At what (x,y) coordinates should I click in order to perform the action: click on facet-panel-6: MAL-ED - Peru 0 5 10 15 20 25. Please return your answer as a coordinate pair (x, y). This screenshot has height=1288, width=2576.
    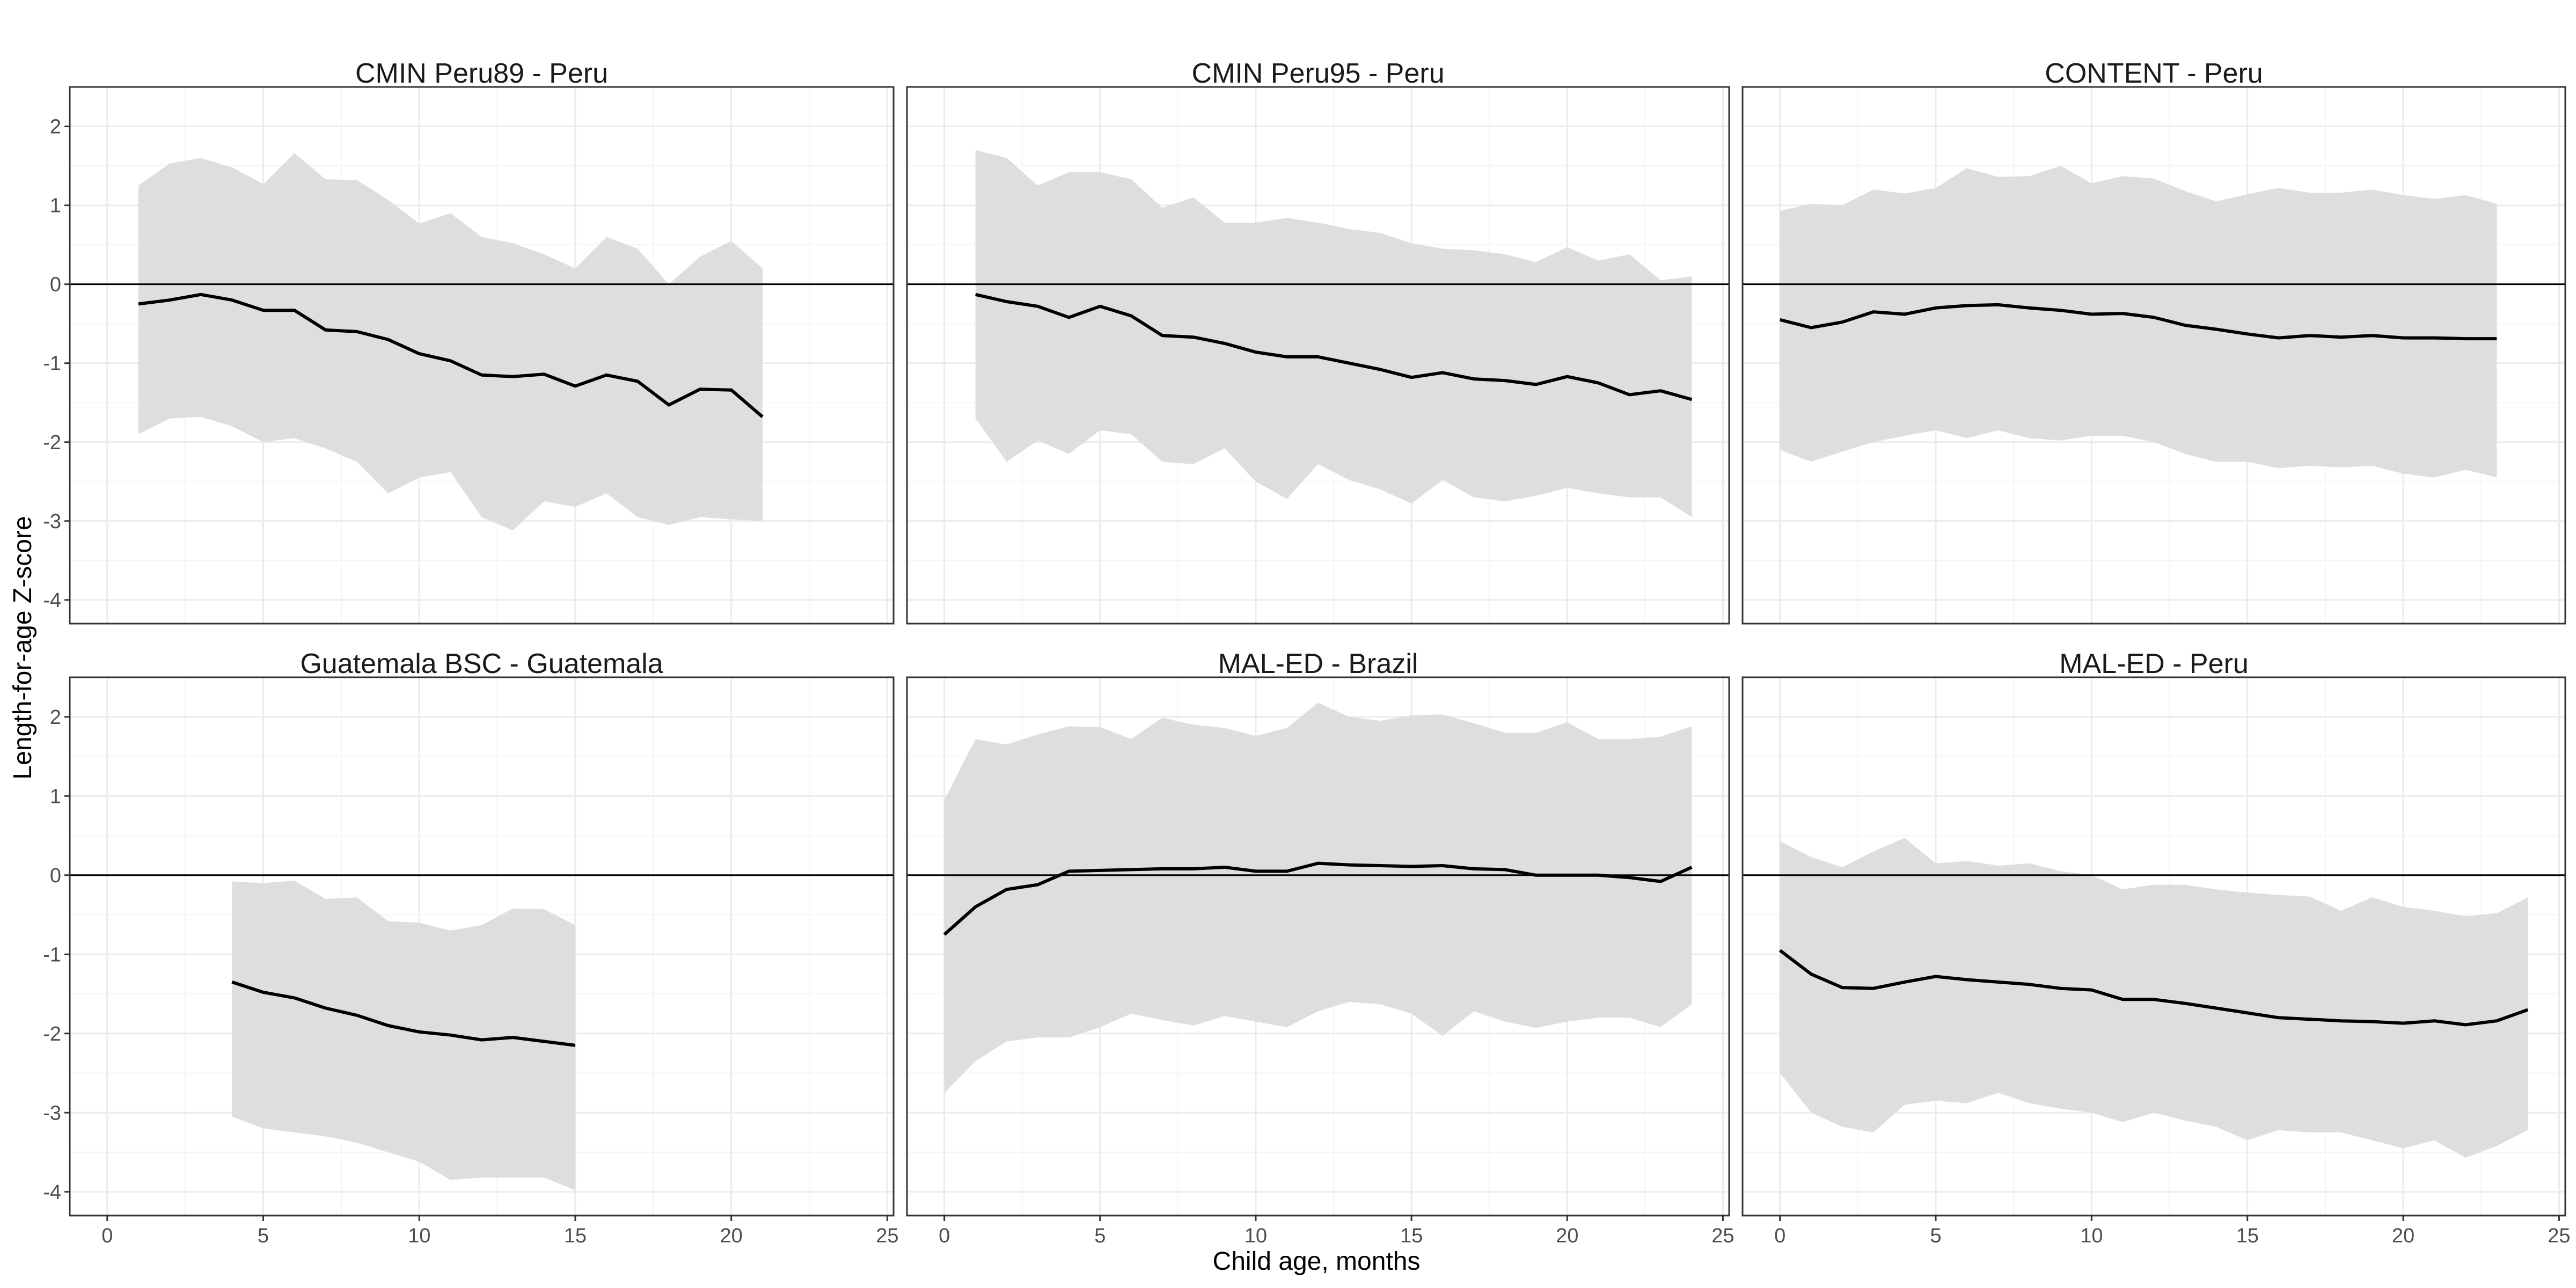
    Looking at the image, I should click on (2156, 947).